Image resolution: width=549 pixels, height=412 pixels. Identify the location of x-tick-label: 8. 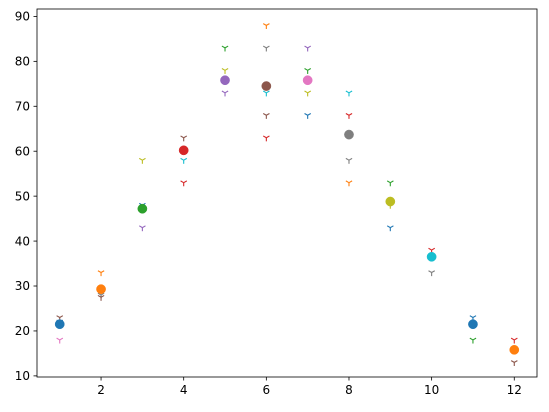
(349, 390).